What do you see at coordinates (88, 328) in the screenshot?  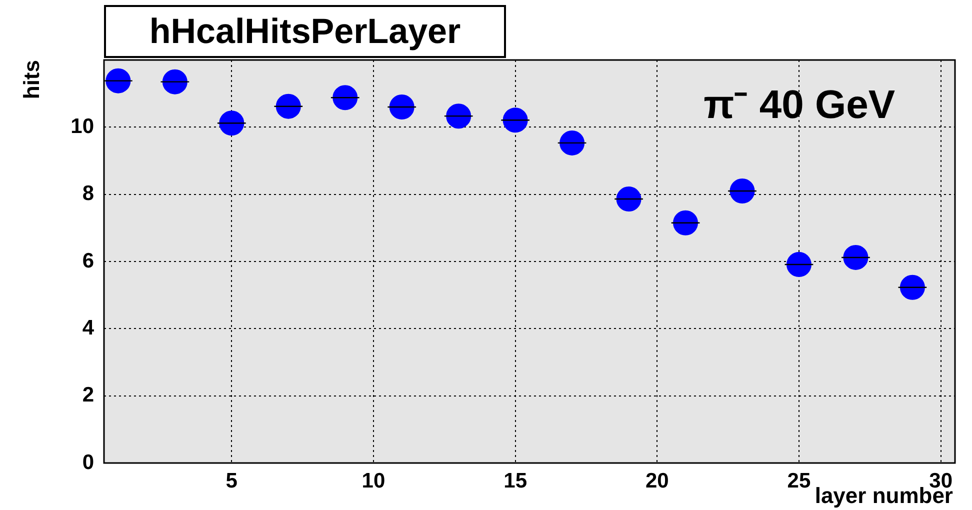 I see `y-tick-label: 4` at bounding box center [88, 328].